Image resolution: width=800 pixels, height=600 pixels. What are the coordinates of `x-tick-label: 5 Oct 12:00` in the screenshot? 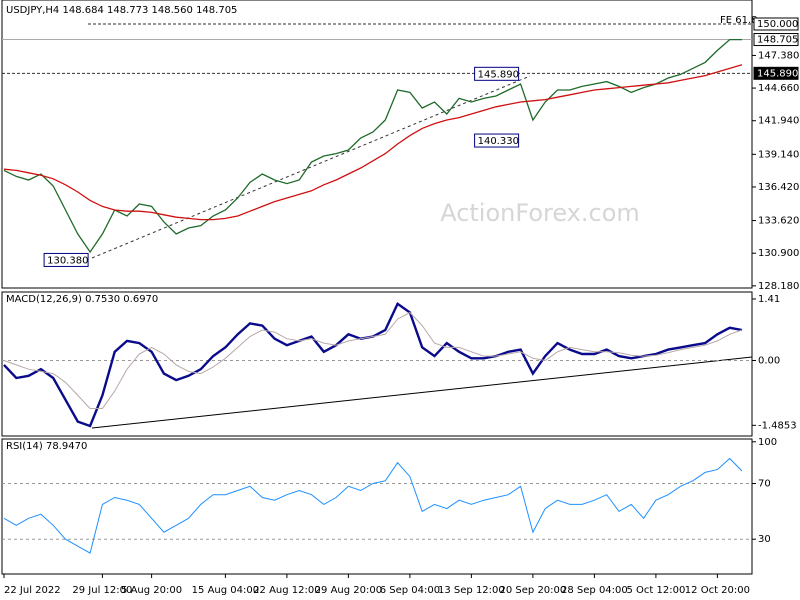 It's located at (655, 590).